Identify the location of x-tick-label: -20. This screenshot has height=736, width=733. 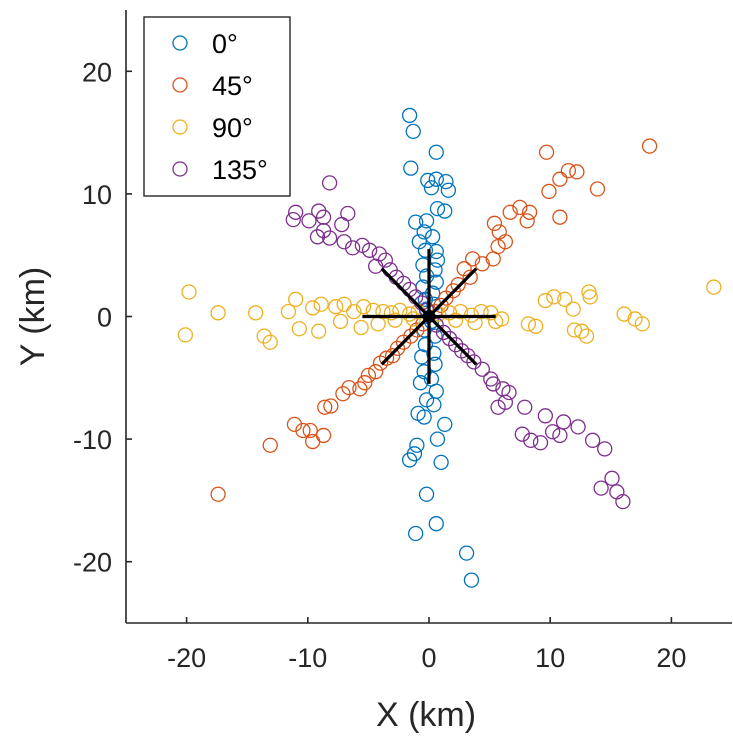
(186, 658).